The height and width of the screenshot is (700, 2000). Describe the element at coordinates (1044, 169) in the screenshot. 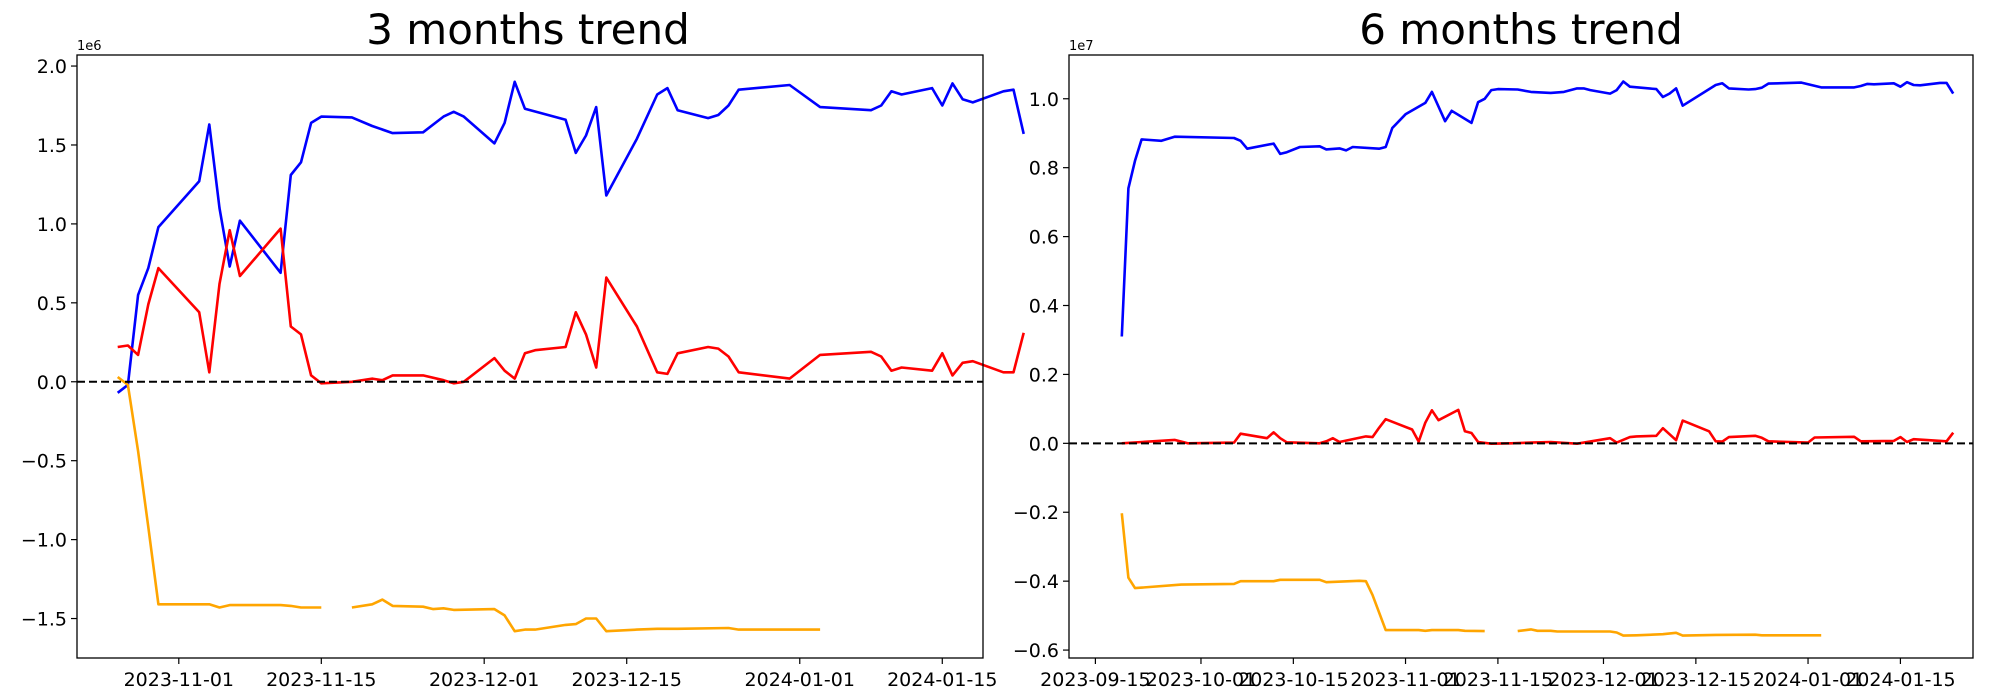

I see `y-tick-label: 0.8` at that location.